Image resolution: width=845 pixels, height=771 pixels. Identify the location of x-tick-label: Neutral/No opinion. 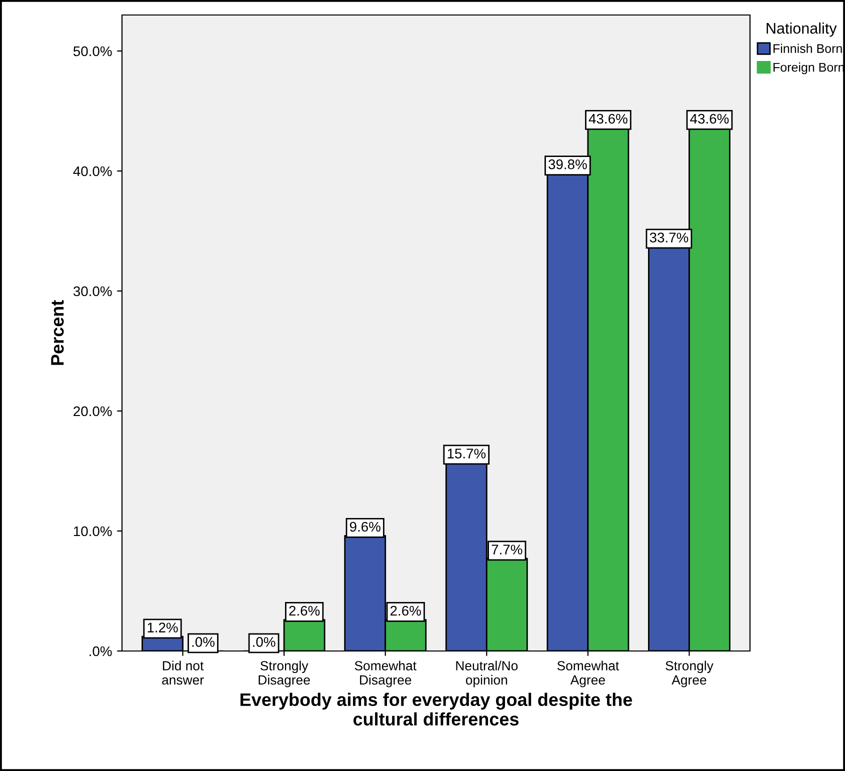
(487, 674).